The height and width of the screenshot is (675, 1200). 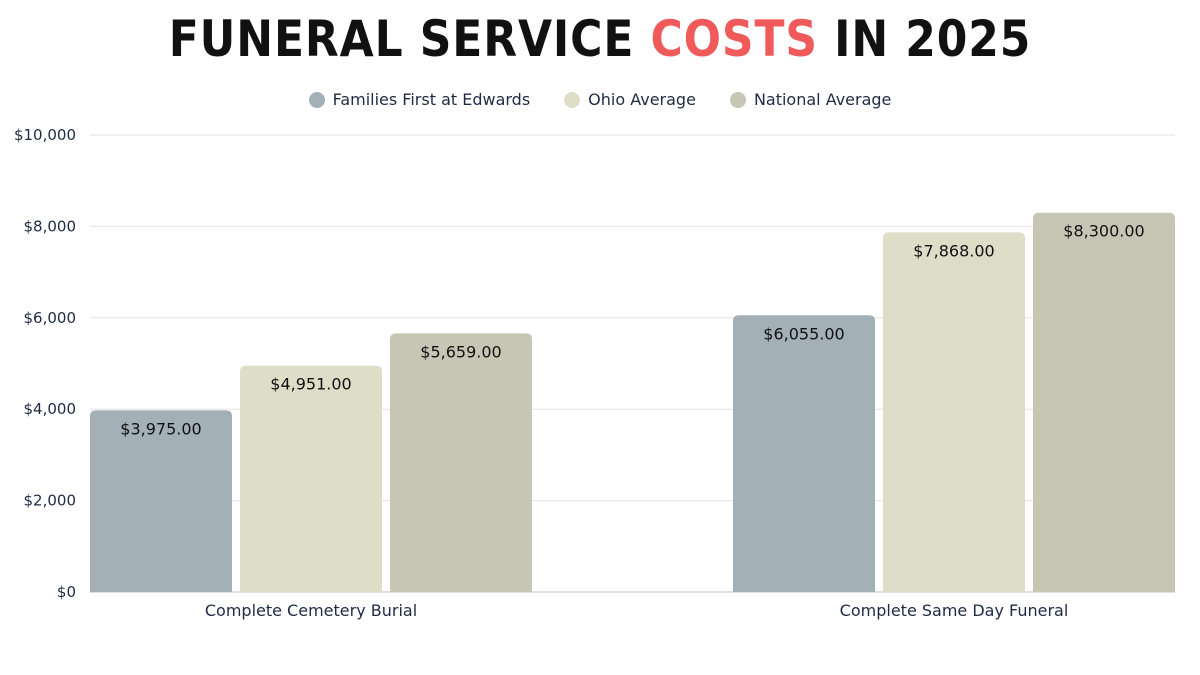 I want to click on y-tick-label-8000: $8,000, so click(x=50, y=226).